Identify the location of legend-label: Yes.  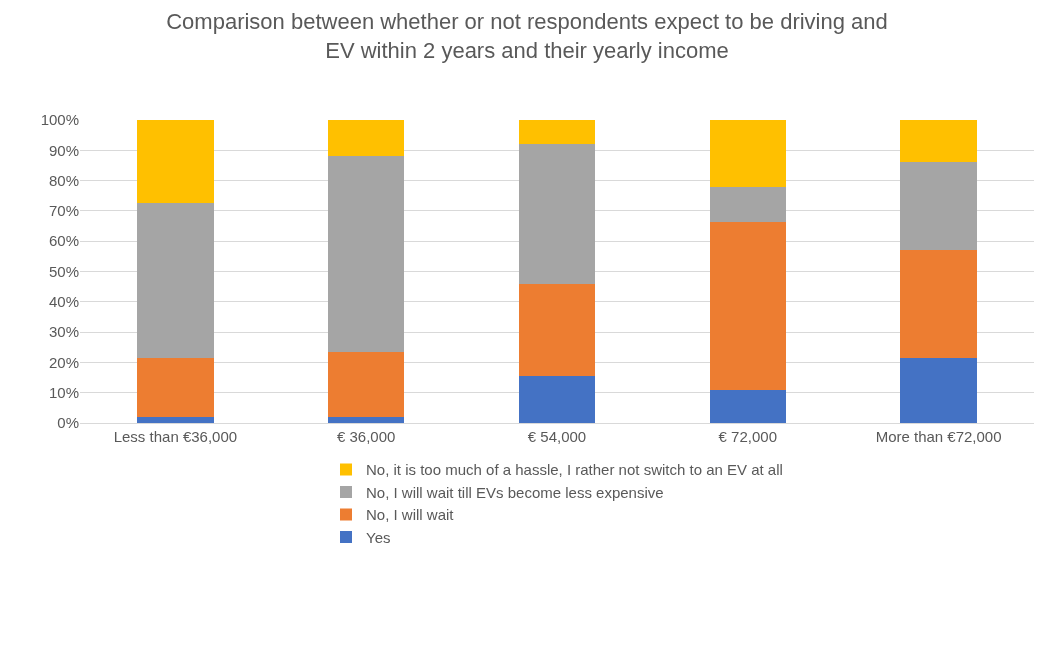
(378, 537).